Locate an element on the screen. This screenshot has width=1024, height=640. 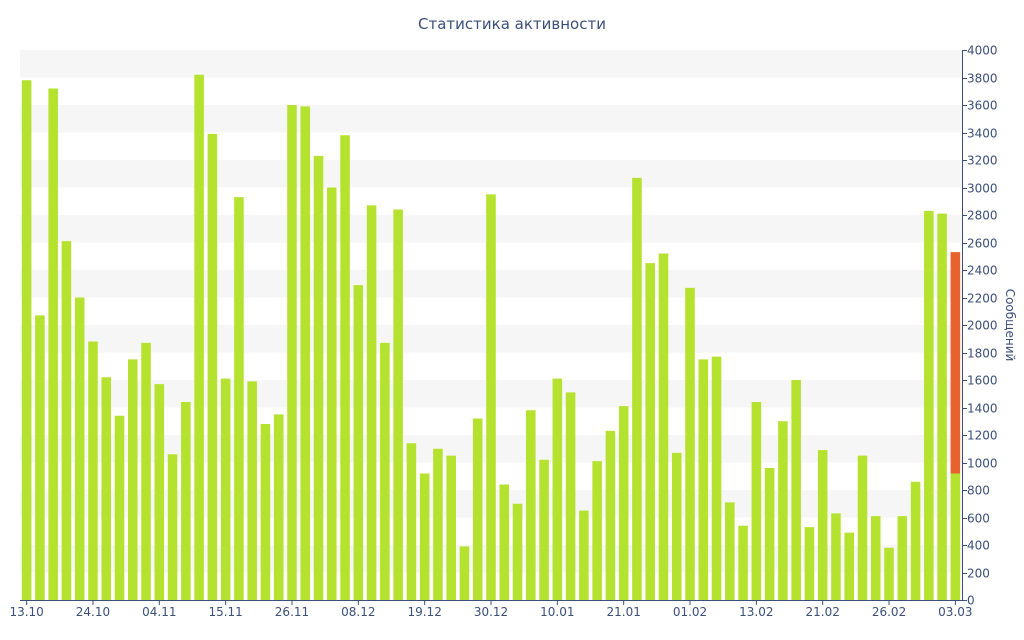
y-tick-label: 2800 is located at coordinates (982, 216).